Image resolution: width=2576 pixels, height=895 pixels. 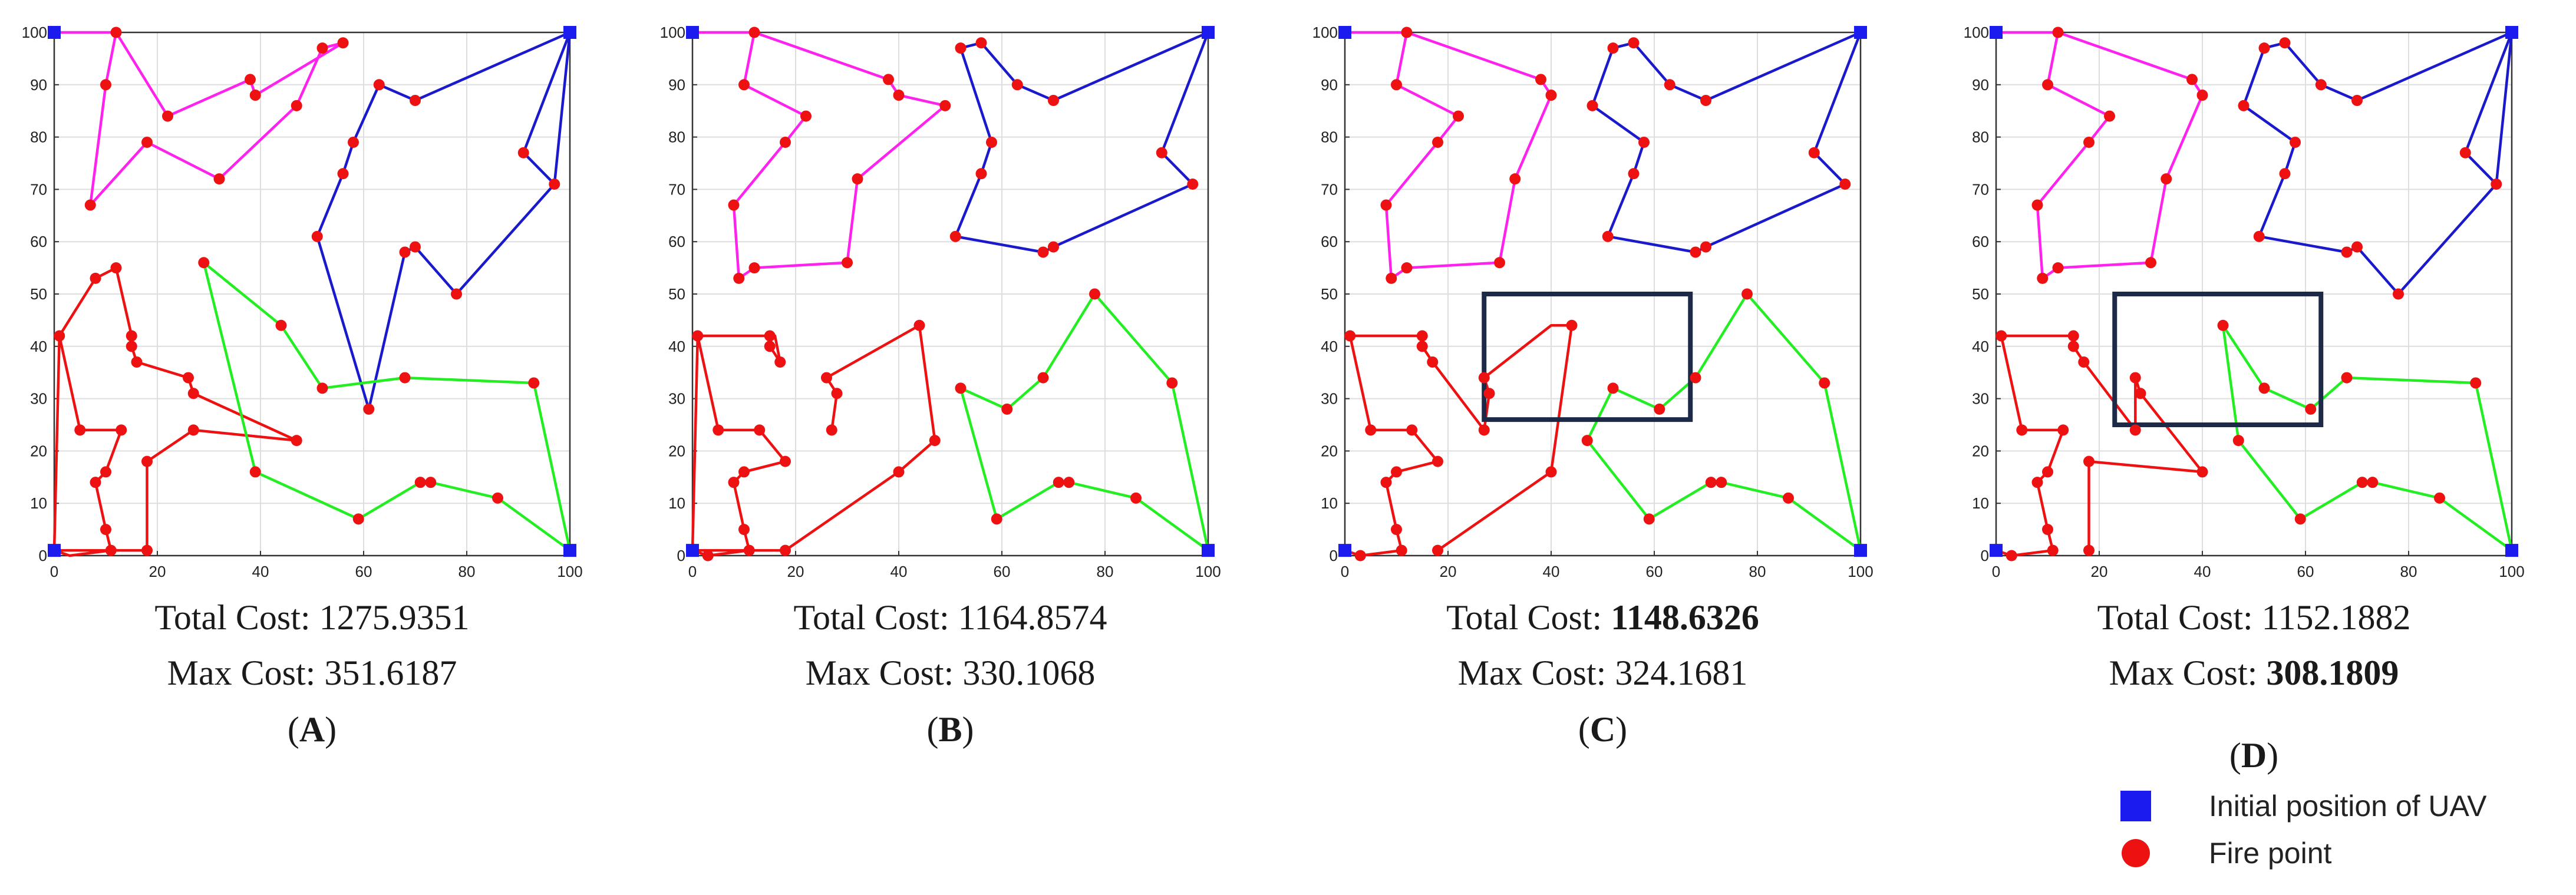 What do you see at coordinates (693, 571) in the screenshot?
I see `x-tick-label: 0` at bounding box center [693, 571].